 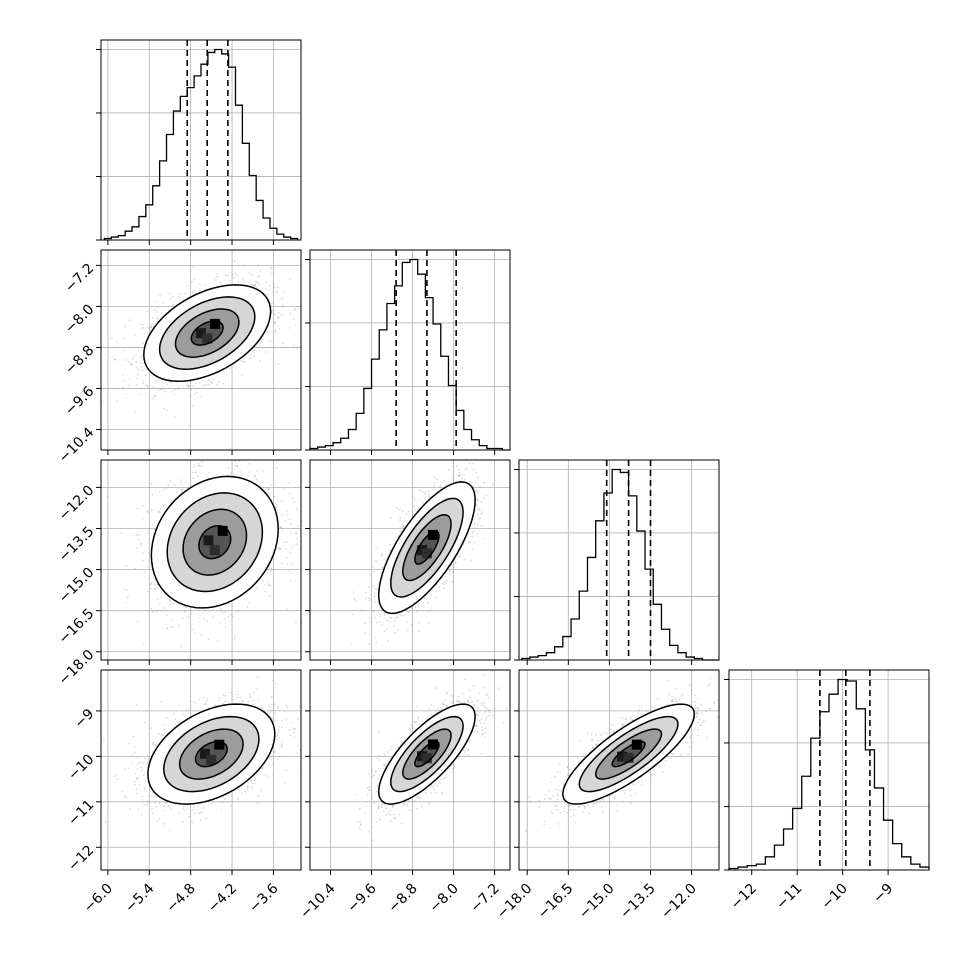 I want to click on marginal-histogram-3: −12 −11 −10 −9, so click(x=827, y=791).